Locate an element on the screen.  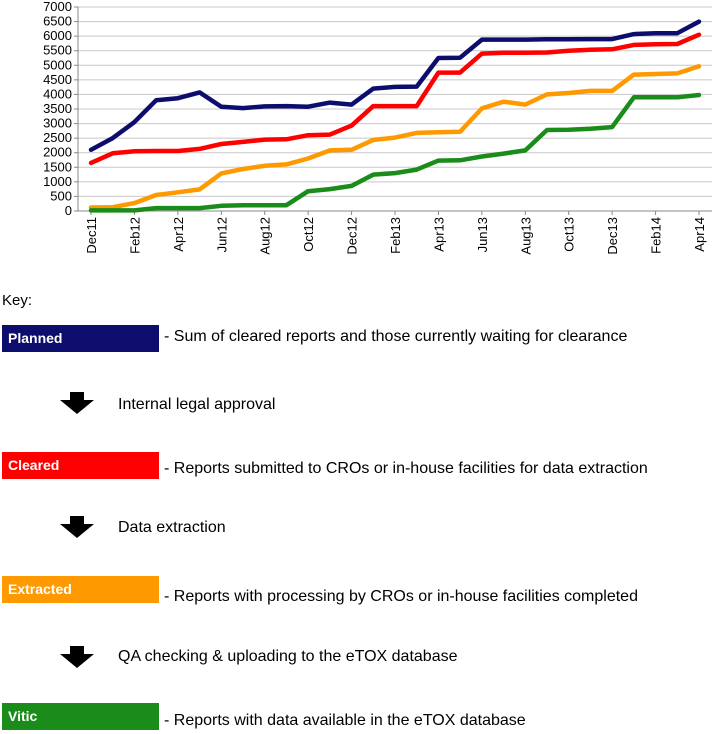
x-tick-label: Oct13 is located at coordinates (569, 234).